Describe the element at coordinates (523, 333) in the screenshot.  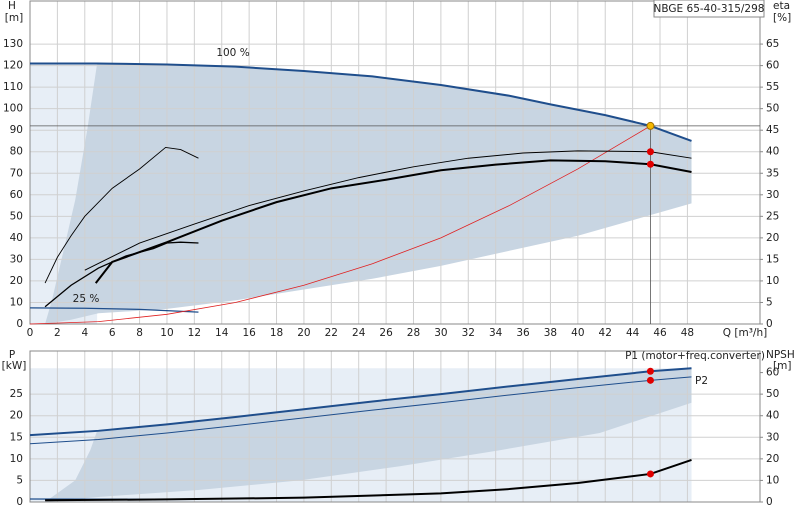
I see `x-tick-label: 36` at that location.